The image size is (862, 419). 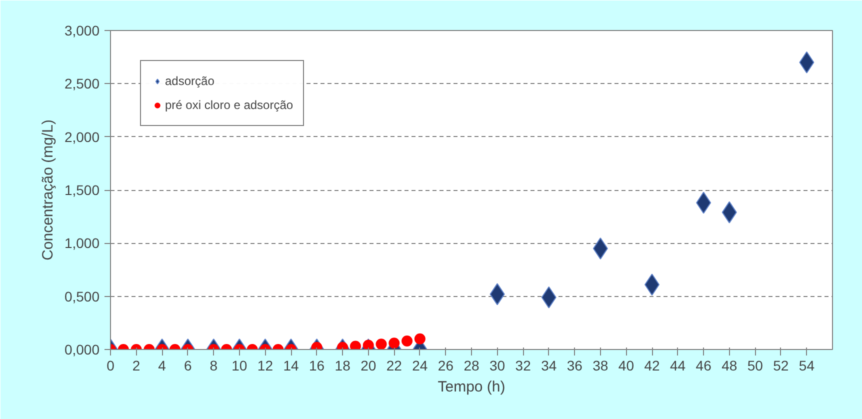 What do you see at coordinates (265, 366) in the screenshot?
I see `x-tick-label: 12` at bounding box center [265, 366].